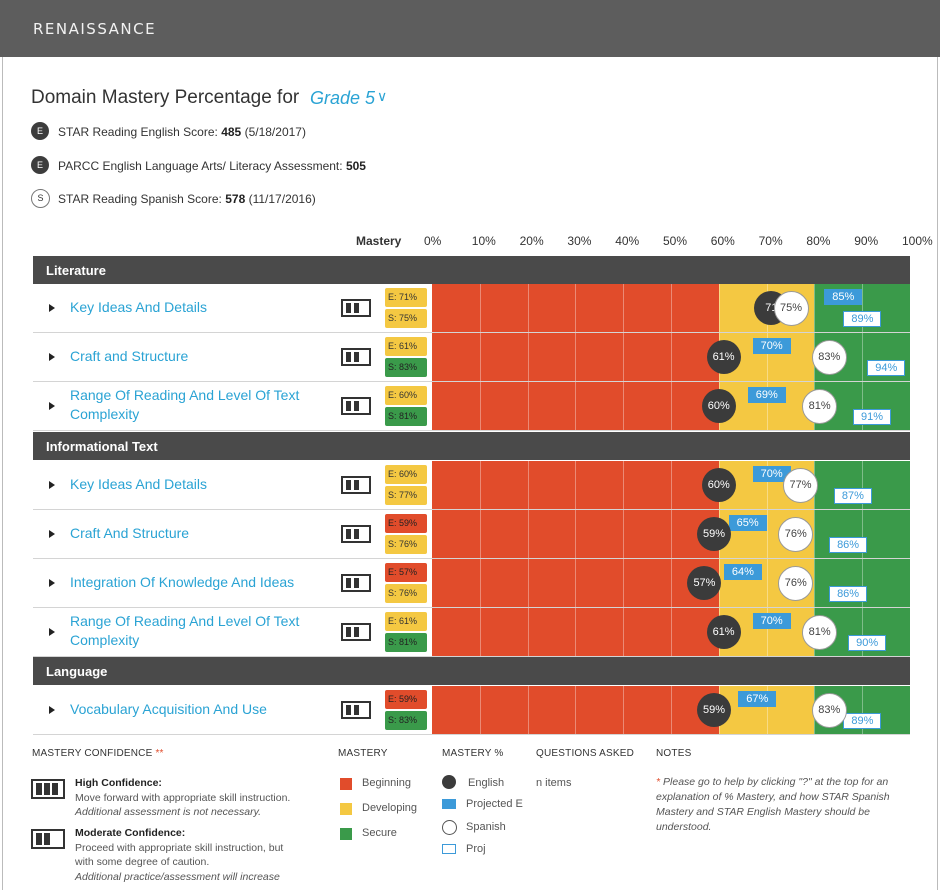  Describe the element at coordinates (449, 827) in the screenshot. I see `spanish-dot-icon` at that location.